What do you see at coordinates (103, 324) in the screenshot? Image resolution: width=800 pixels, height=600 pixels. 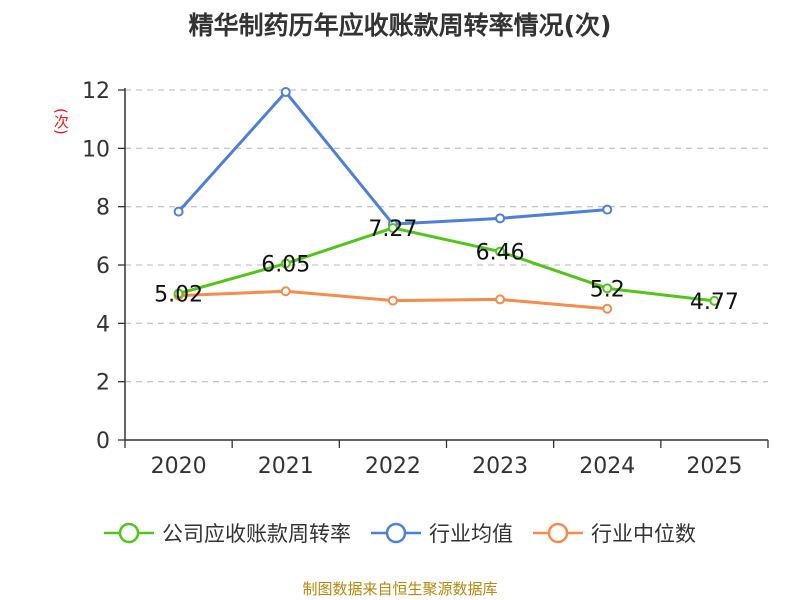 I see `y-tick-label: 4` at bounding box center [103, 324].